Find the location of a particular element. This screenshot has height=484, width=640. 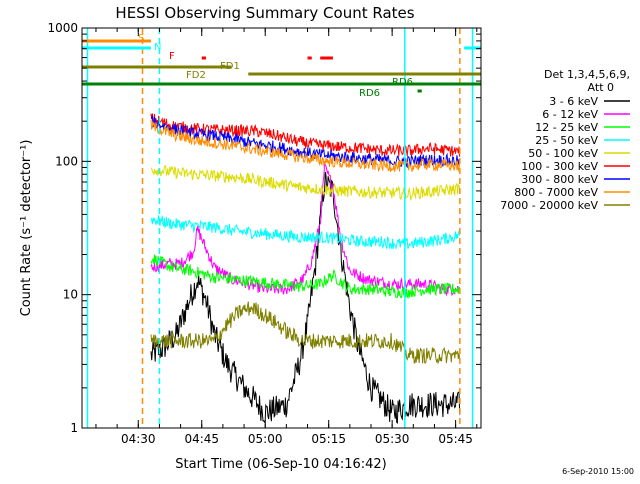

flag-bars: SNF FD1 FD2 RD6 RD6 is located at coordinates (281, 66).